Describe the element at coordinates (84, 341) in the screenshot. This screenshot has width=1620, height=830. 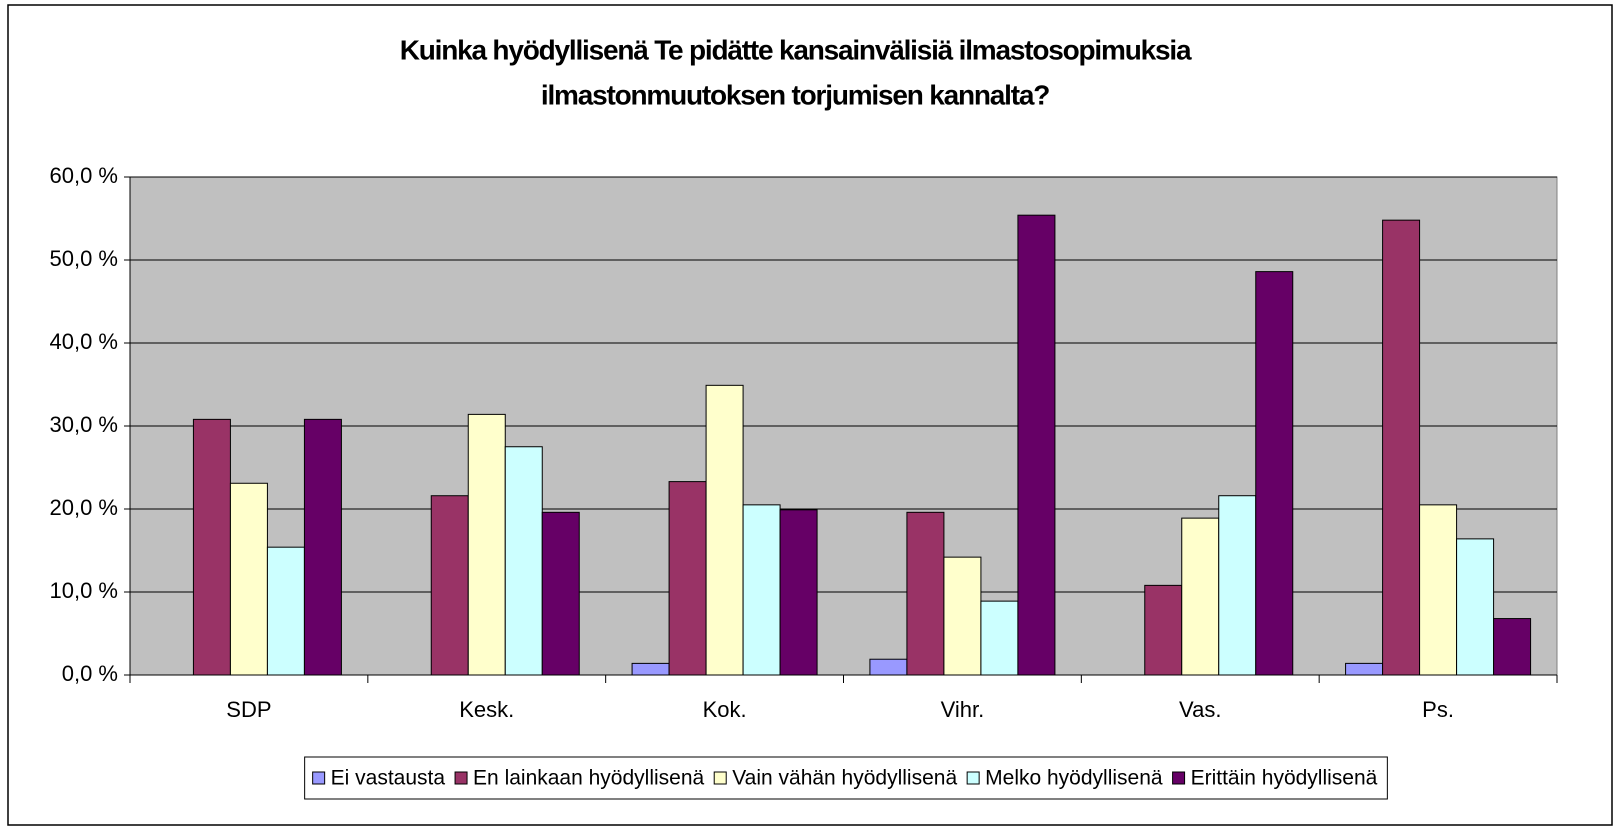
I see `y-tick-label: 40,0 %` at that location.